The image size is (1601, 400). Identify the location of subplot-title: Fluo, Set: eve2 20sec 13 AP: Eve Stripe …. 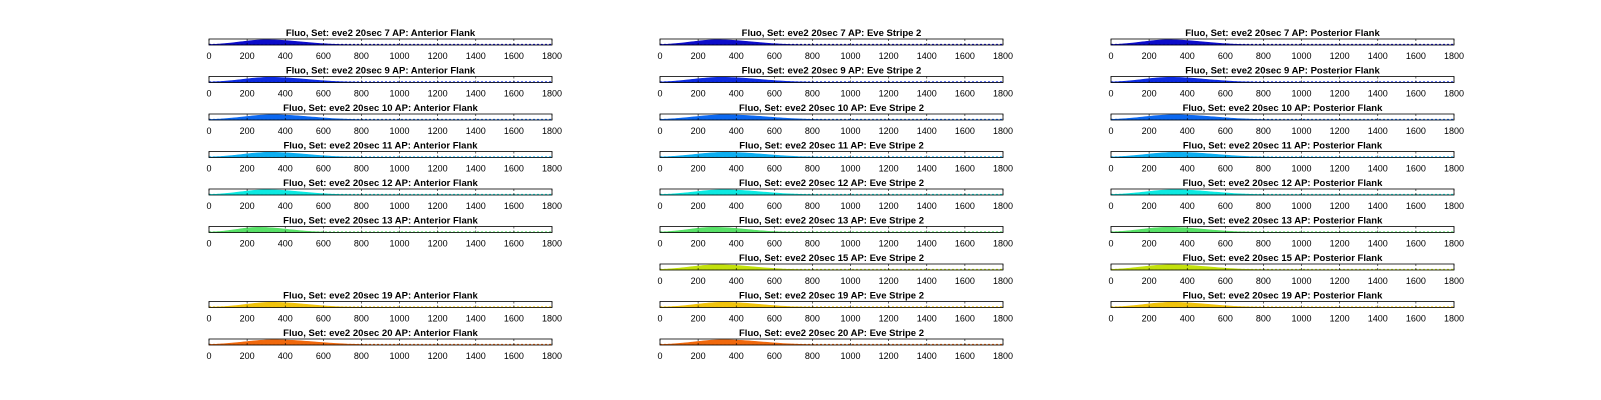
(831, 221).